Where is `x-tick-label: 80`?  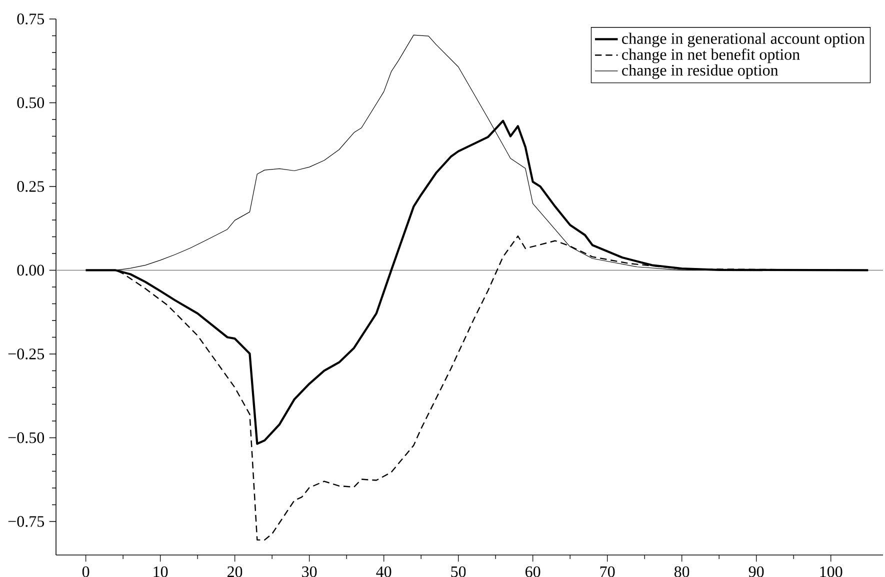 x-tick-label: 80 is located at coordinates (682, 571).